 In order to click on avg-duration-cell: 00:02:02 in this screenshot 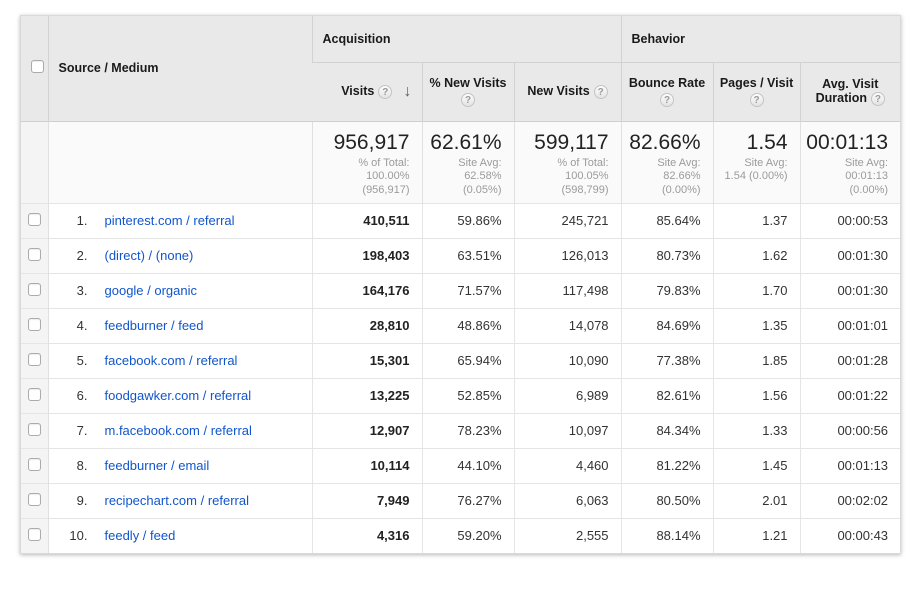, I will do `click(850, 500)`.